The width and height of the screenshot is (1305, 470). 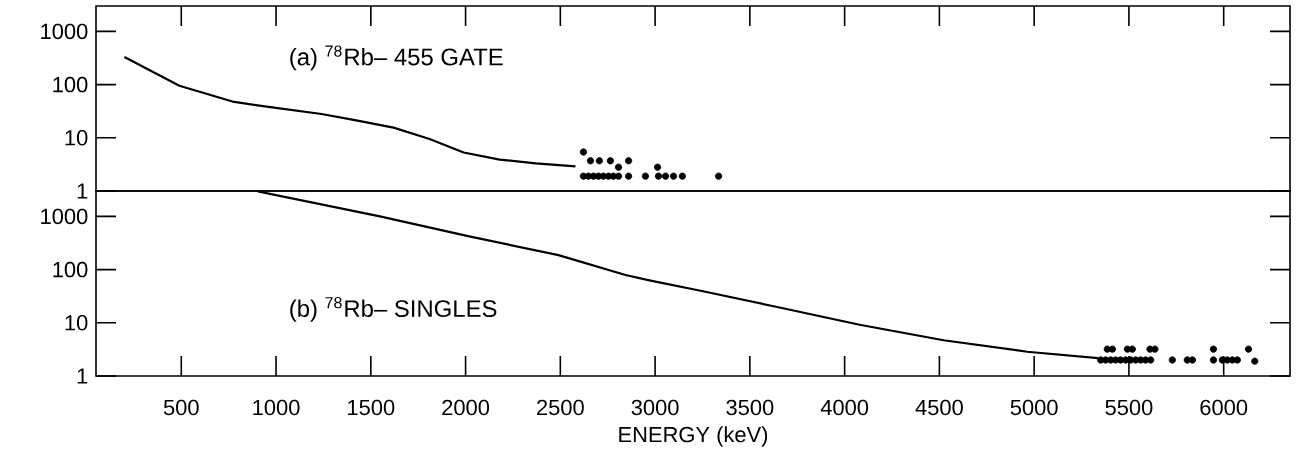 I want to click on x-tick-label: 3000, so click(x=655, y=407).